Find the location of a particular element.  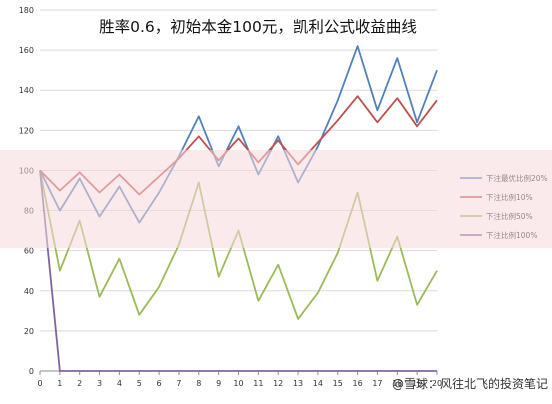

y-tick-label: 160 is located at coordinates (26, 50).